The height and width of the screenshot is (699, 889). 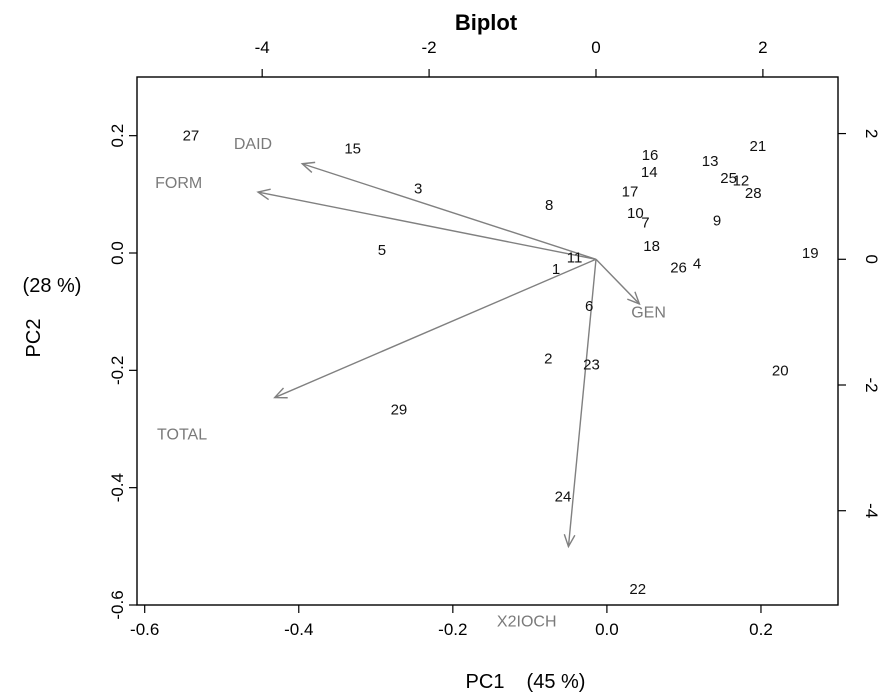 What do you see at coordinates (635, 213) in the screenshot?
I see `observation-label: 10` at bounding box center [635, 213].